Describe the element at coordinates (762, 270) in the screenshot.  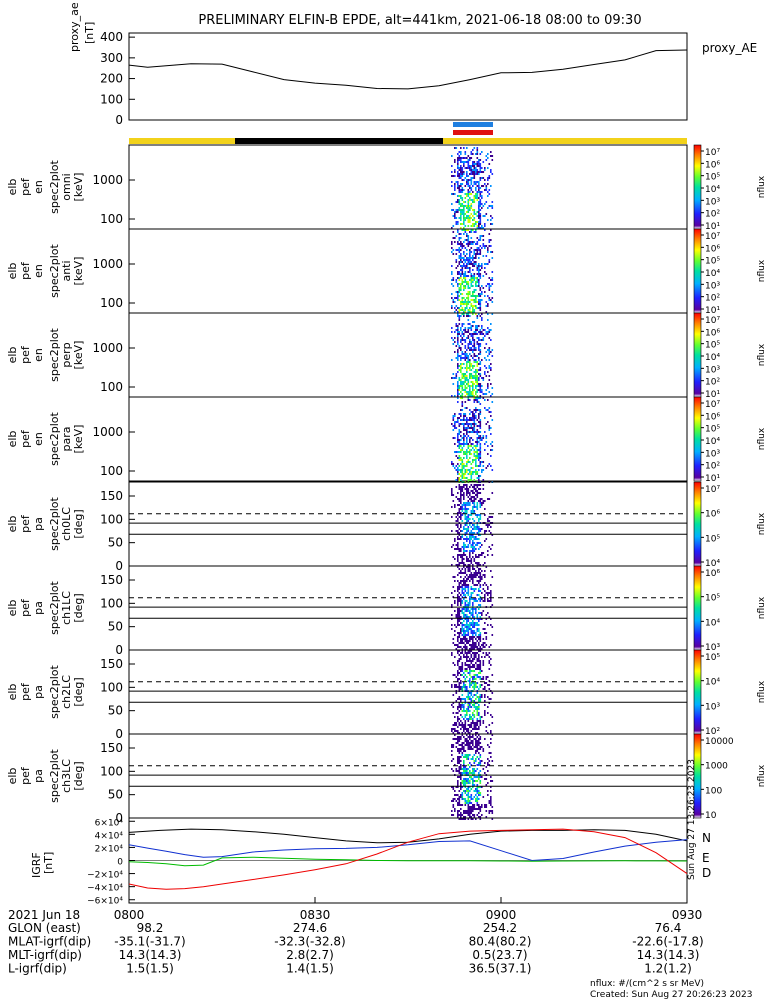
I see `colorbar-label: nflux` at that location.